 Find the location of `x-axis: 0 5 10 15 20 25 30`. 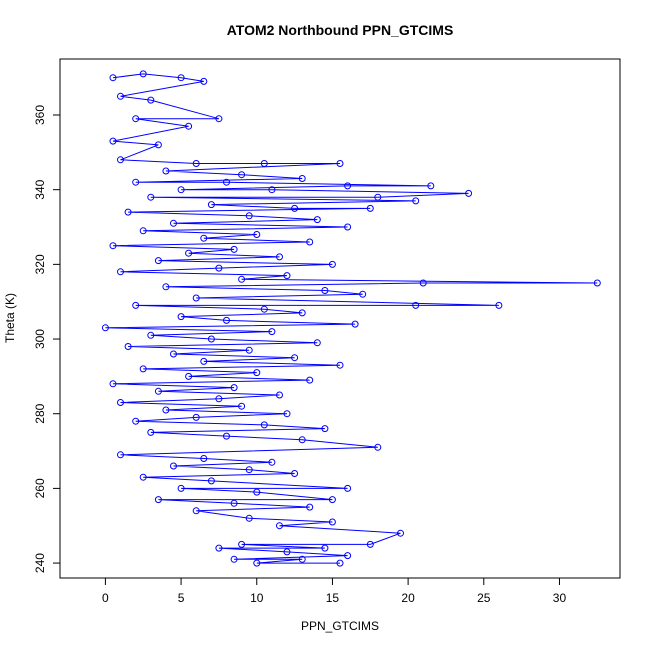

x-axis: 0 5 10 15 20 25 30 is located at coordinates (334, 591).